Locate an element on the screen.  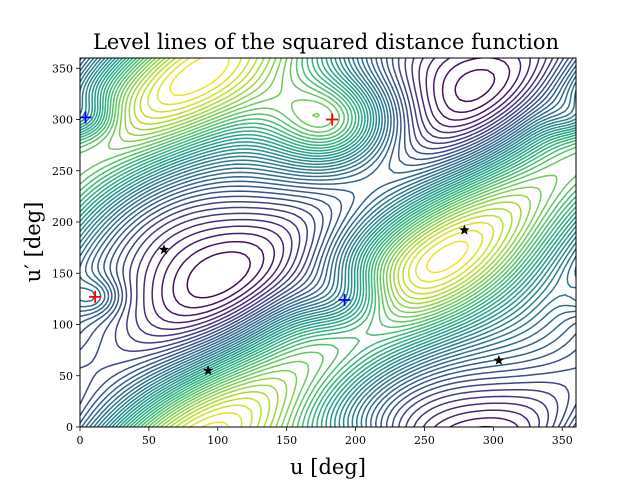
x-tick-label: 150 is located at coordinates (286, 440).